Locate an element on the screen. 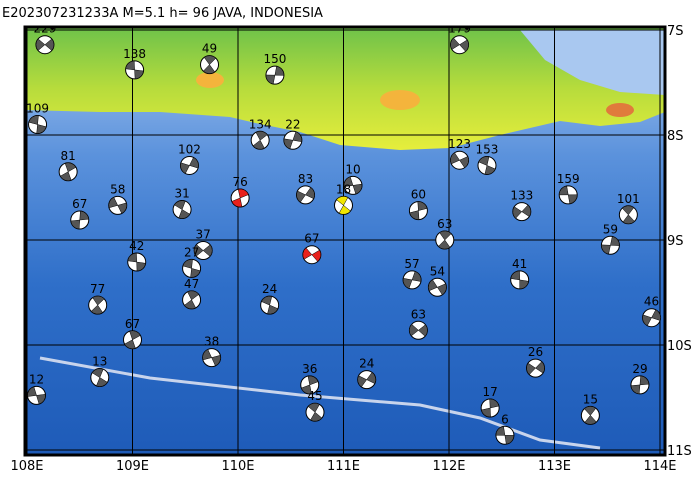 This screenshot has height=480, width=697. beachball: 138 is located at coordinates (134, 63).